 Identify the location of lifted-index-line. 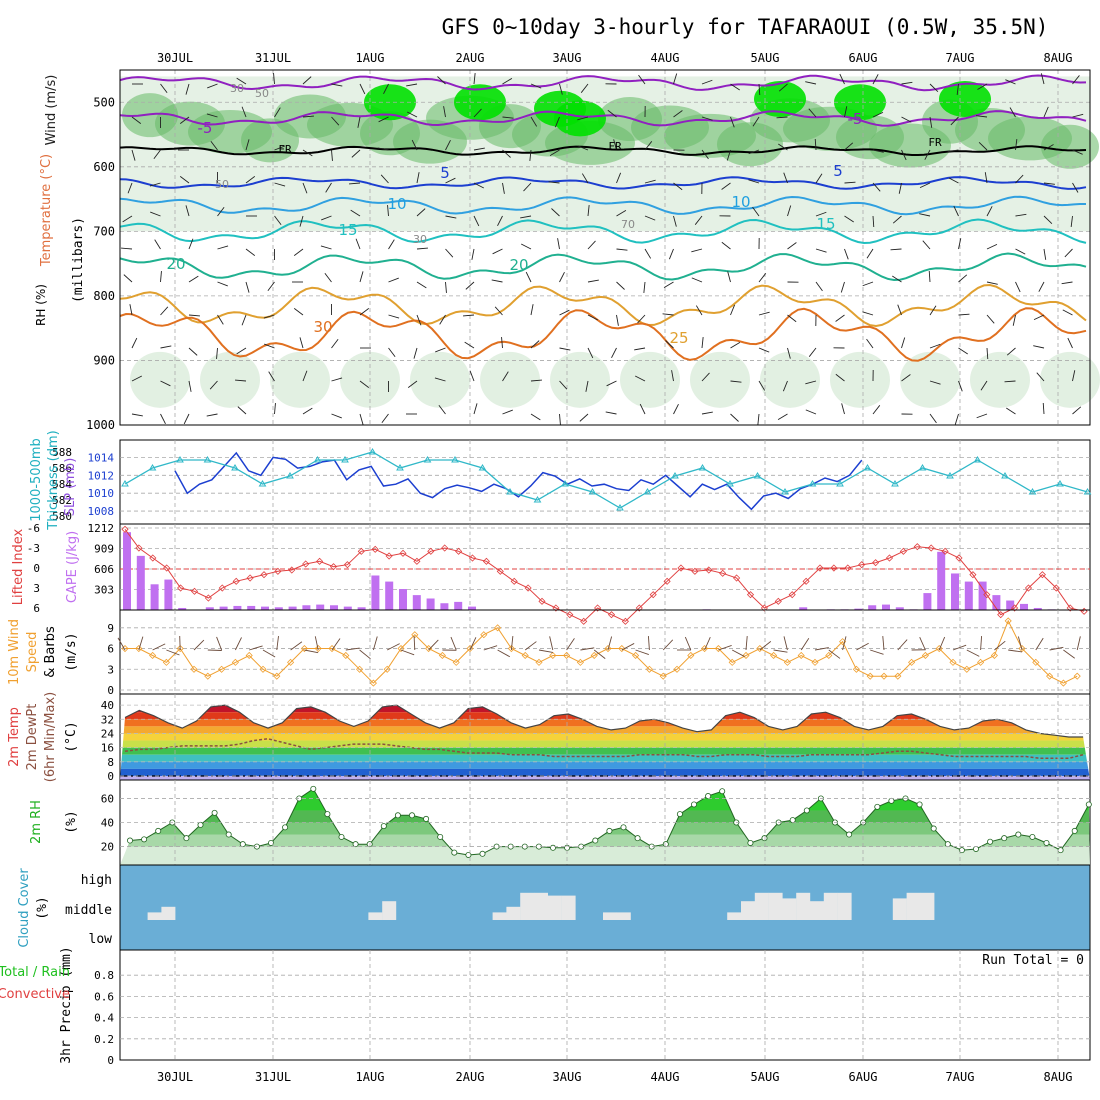
(604, 575).